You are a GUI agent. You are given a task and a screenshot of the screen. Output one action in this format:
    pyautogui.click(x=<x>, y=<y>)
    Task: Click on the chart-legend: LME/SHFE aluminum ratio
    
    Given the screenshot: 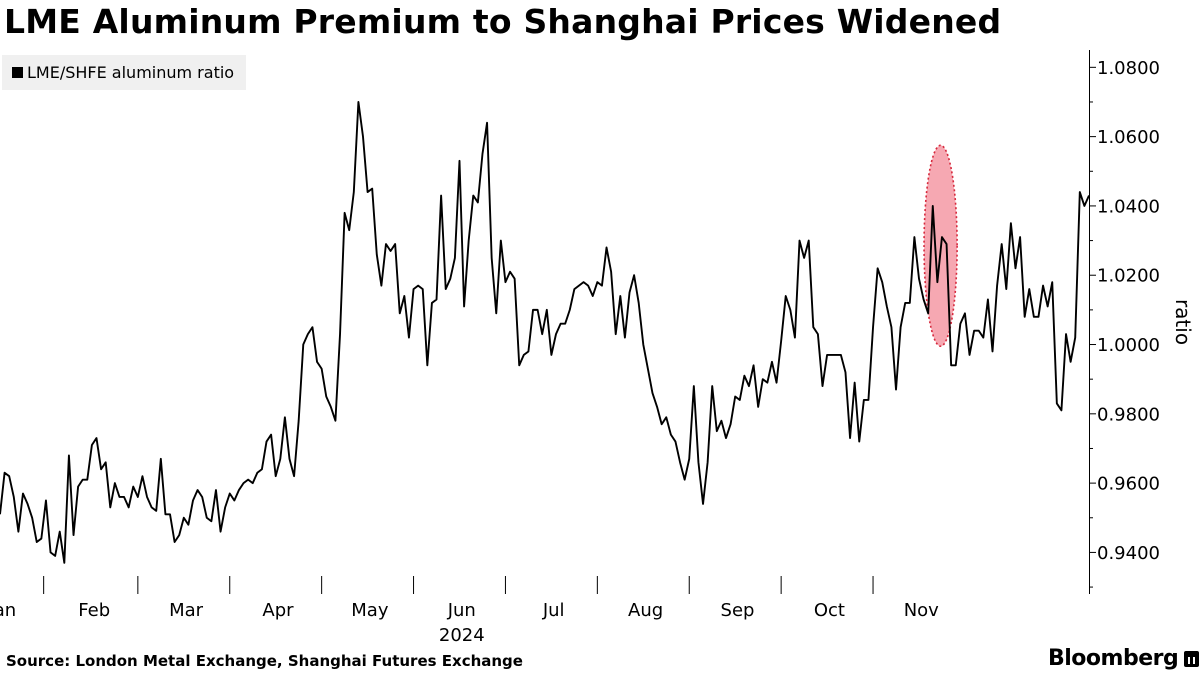 What is the action you would take?
    pyautogui.click(x=124, y=72)
    